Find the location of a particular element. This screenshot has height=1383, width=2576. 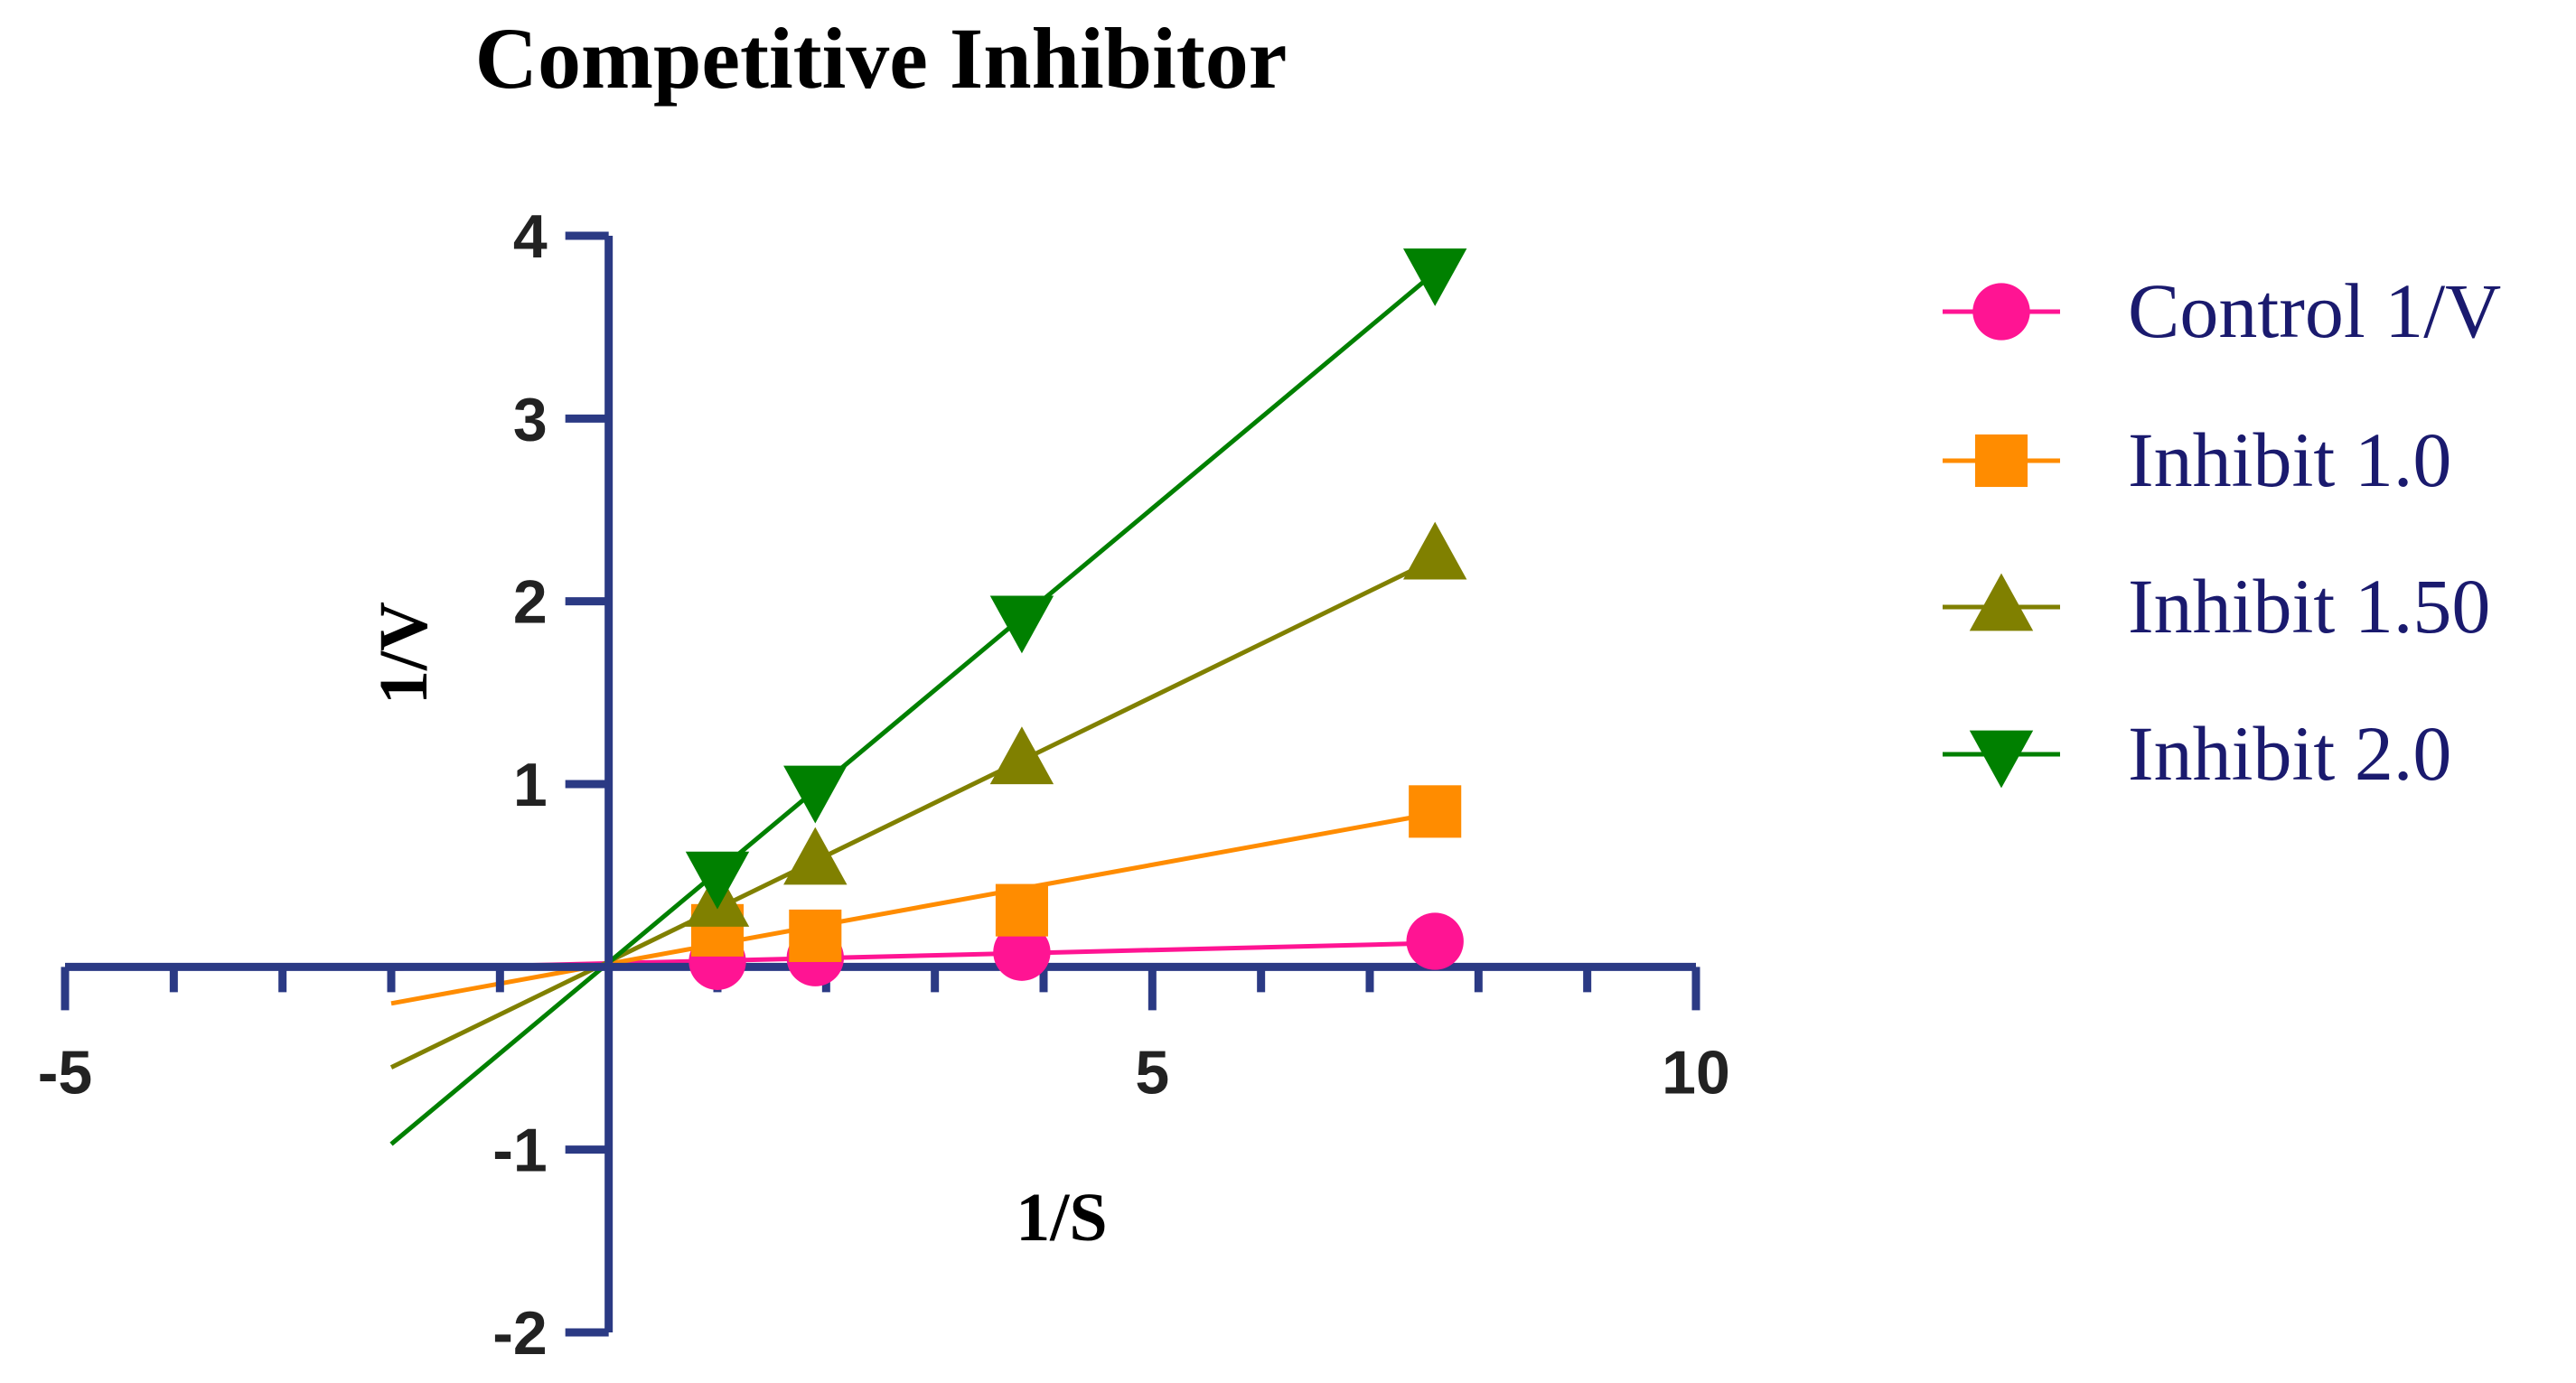

y-tick-label: 2 is located at coordinates (530, 602).